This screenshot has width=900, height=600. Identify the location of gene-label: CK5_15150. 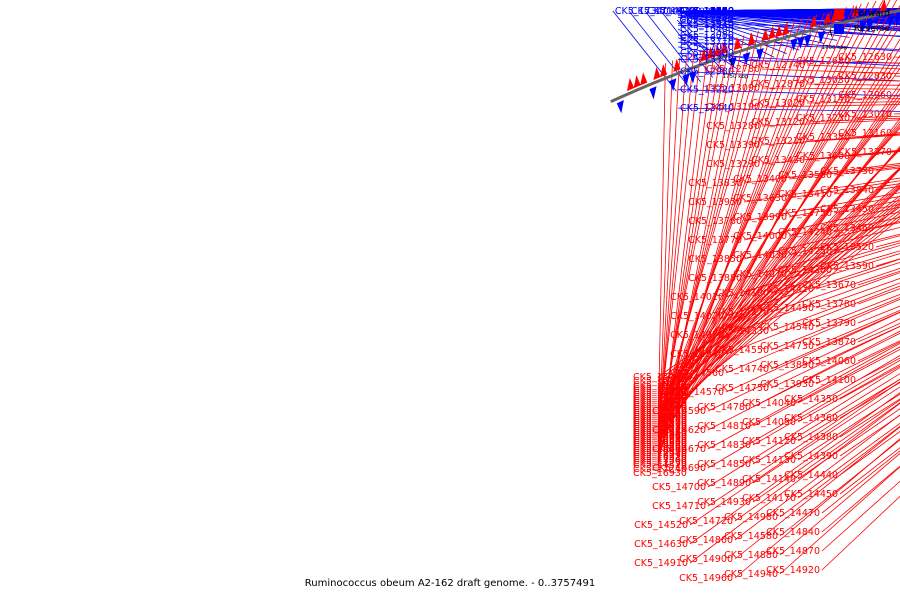
(660, 421).